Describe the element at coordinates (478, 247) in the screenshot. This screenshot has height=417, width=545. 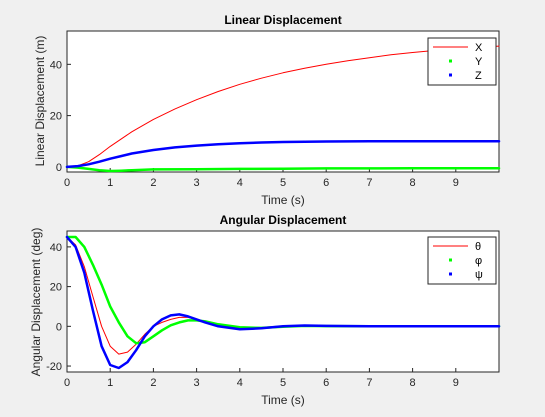
I see `legend-label: θ` at that location.